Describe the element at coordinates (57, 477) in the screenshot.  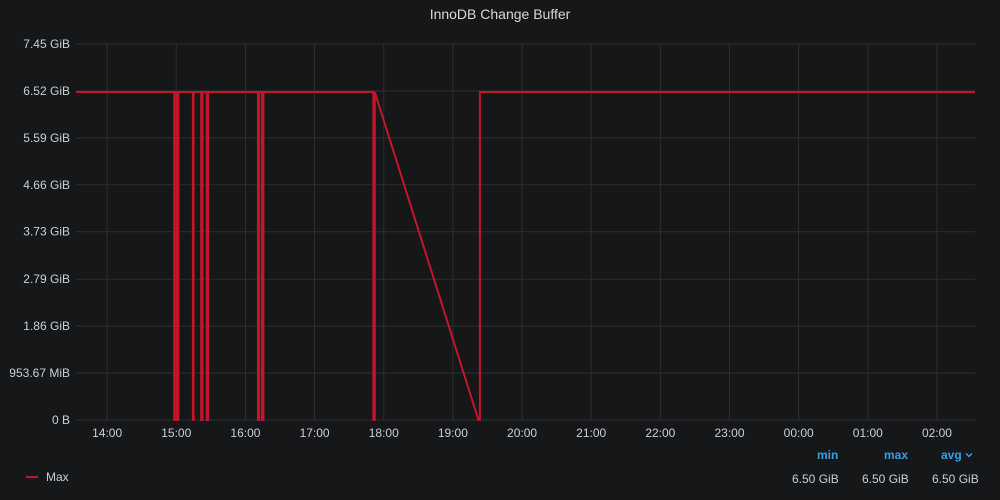
I see `legend-series-name: Max` at that location.